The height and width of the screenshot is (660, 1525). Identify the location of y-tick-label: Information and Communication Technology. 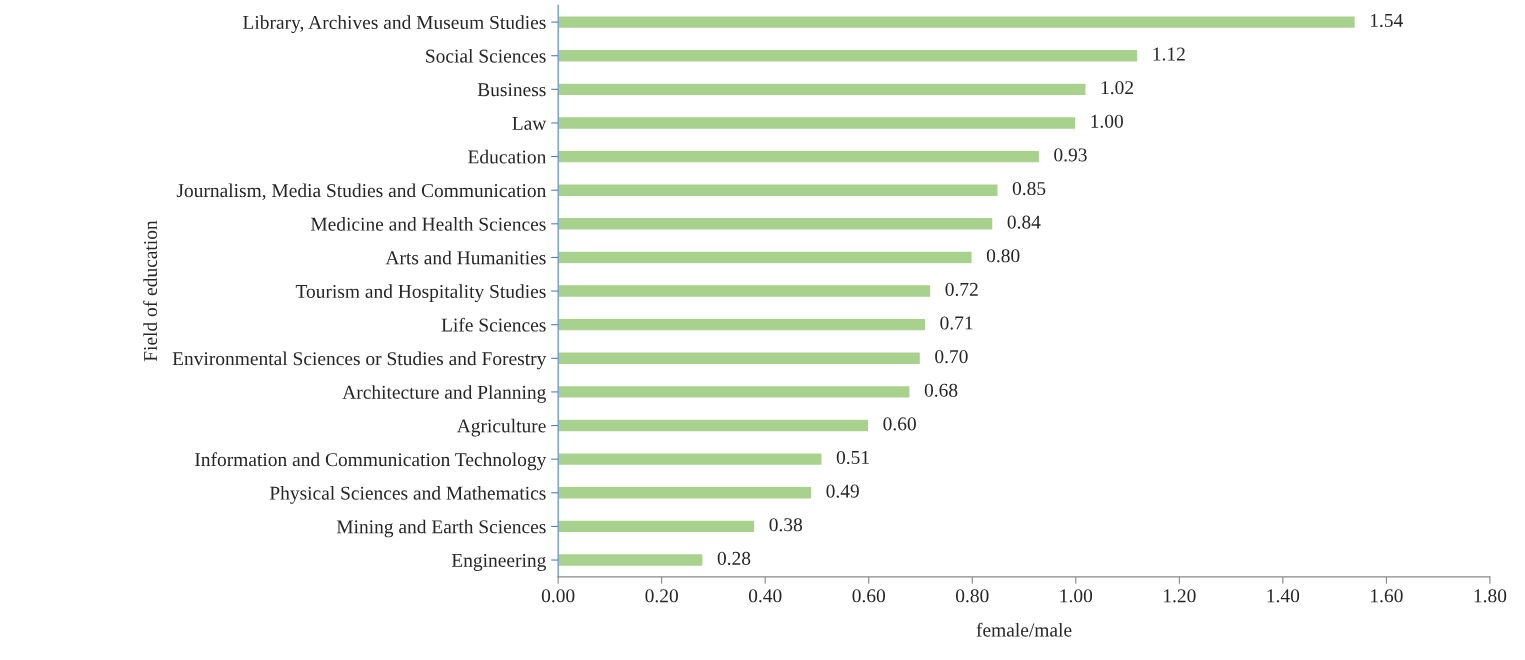
(371, 461).